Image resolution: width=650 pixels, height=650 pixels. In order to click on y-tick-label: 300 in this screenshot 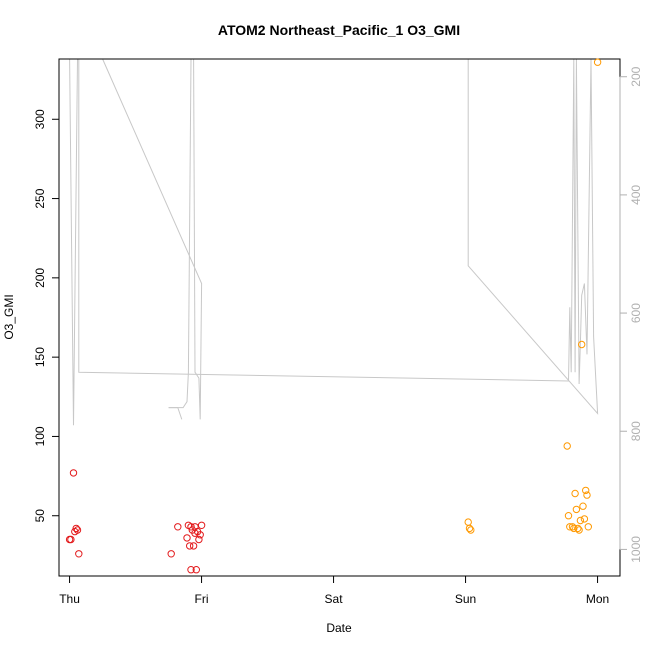, I will do `click(40, 119)`.